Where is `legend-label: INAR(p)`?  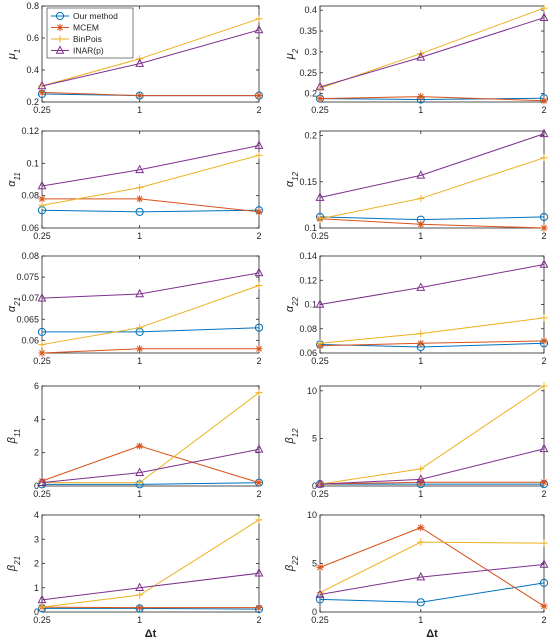 legend-label: INAR(p) is located at coordinates (88, 51).